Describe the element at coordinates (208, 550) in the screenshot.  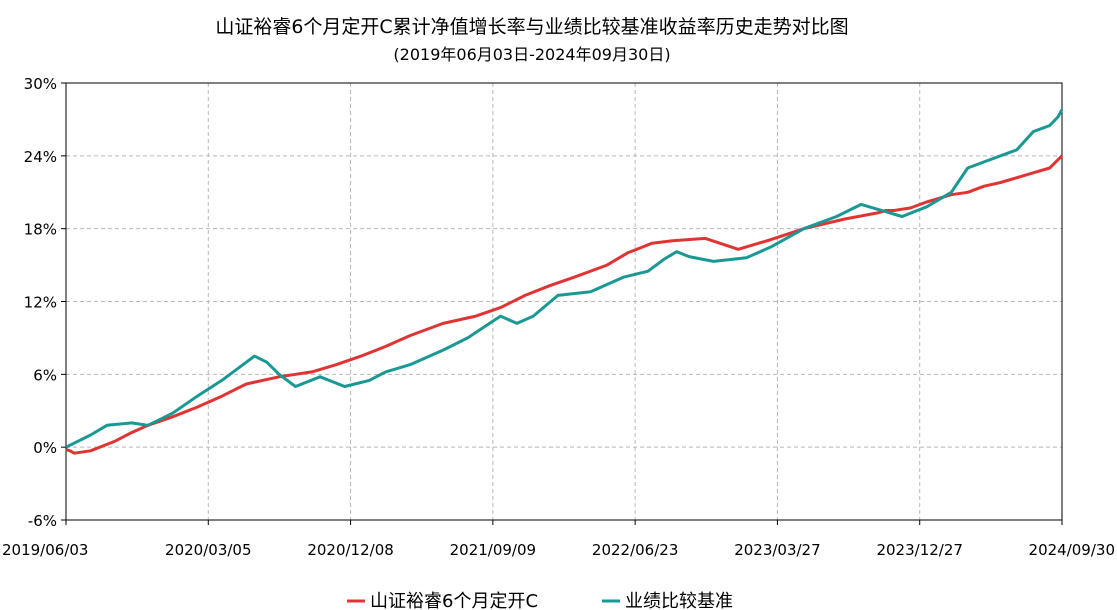
I see `x-tick-label: 2020/03/05` at that location.